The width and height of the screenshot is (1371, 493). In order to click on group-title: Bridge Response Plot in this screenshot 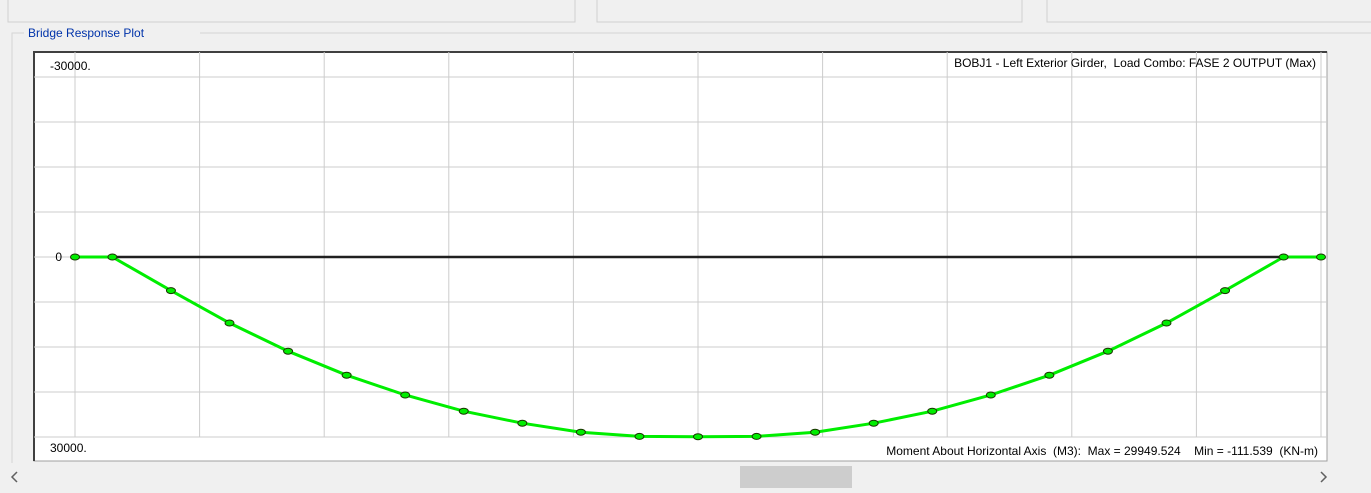, I will do `click(86, 33)`.